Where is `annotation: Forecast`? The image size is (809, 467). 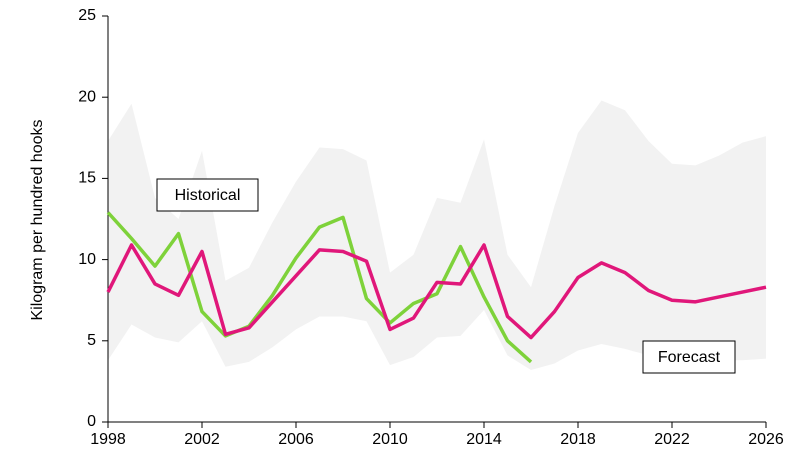 annotation: Forecast is located at coordinates (689, 357).